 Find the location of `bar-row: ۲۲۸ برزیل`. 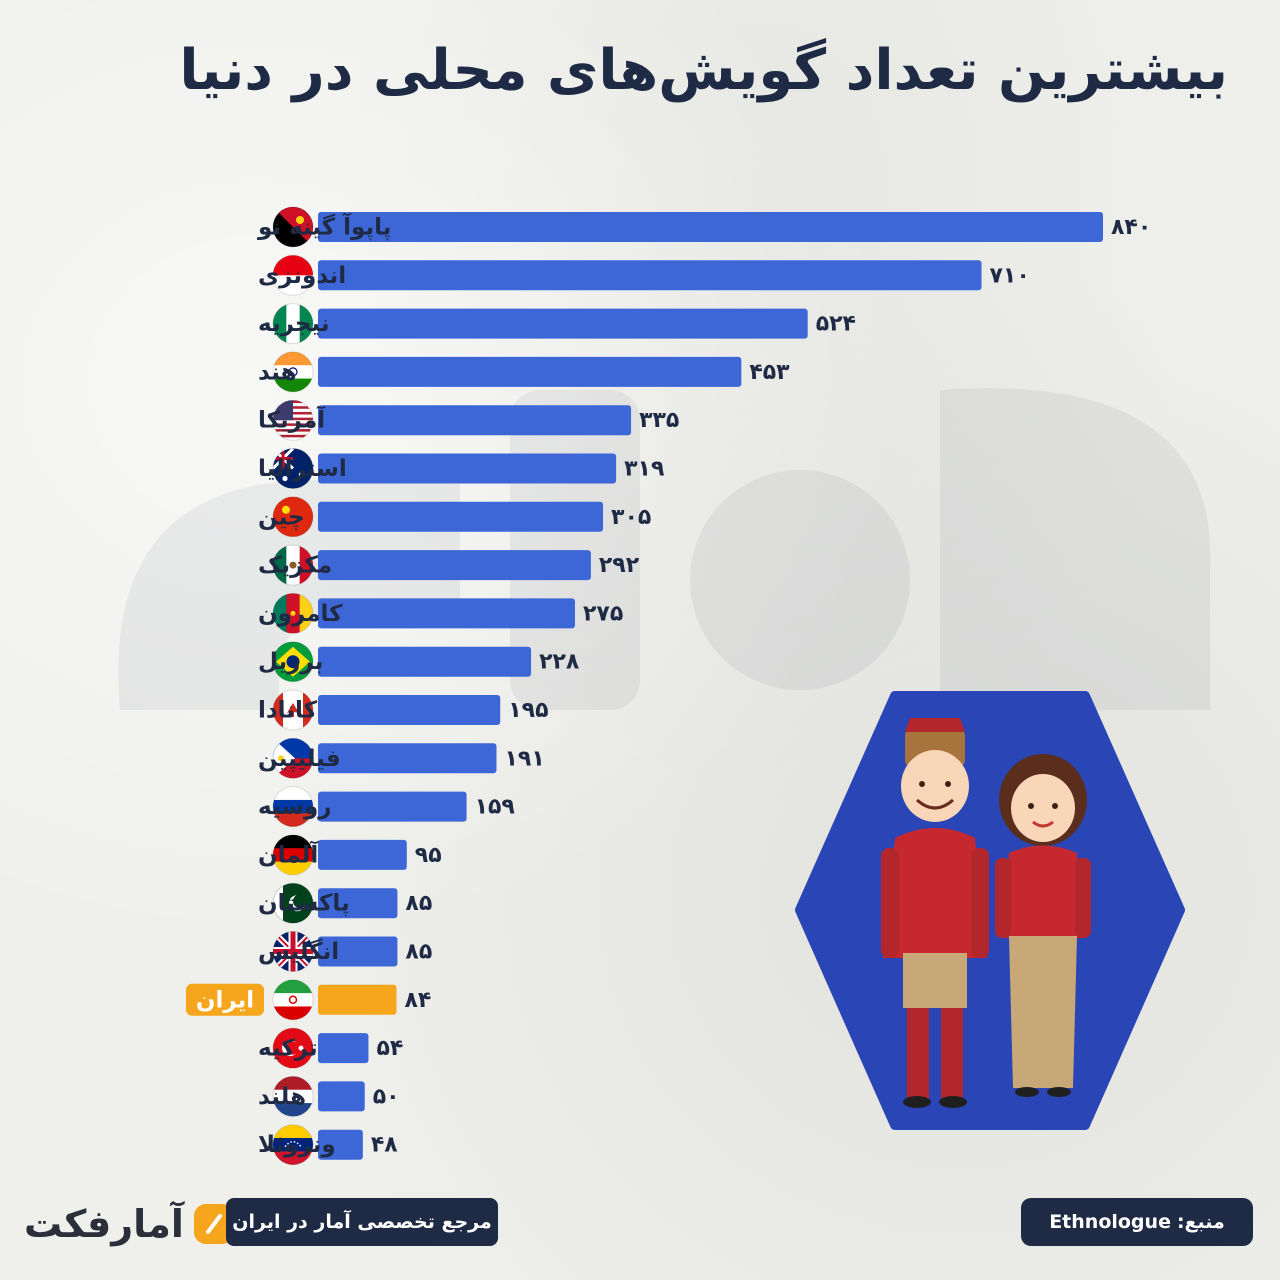

bar-row: ۲۲۸ برزیل is located at coordinates (419, 662).